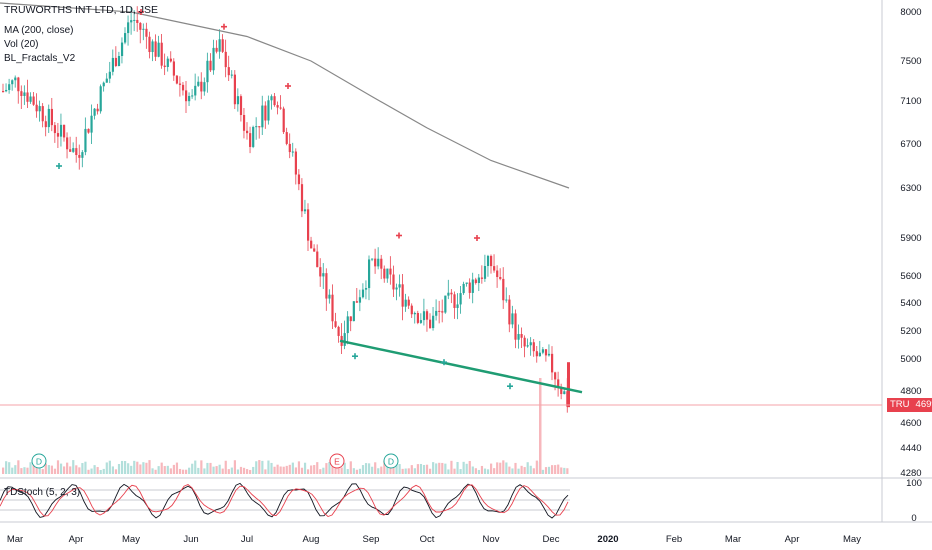 The image size is (932, 550). Describe the element at coordinates (42, 492) in the screenshot. I see `legend-stoch: TDStoch (5, 2, 3)` at that location.